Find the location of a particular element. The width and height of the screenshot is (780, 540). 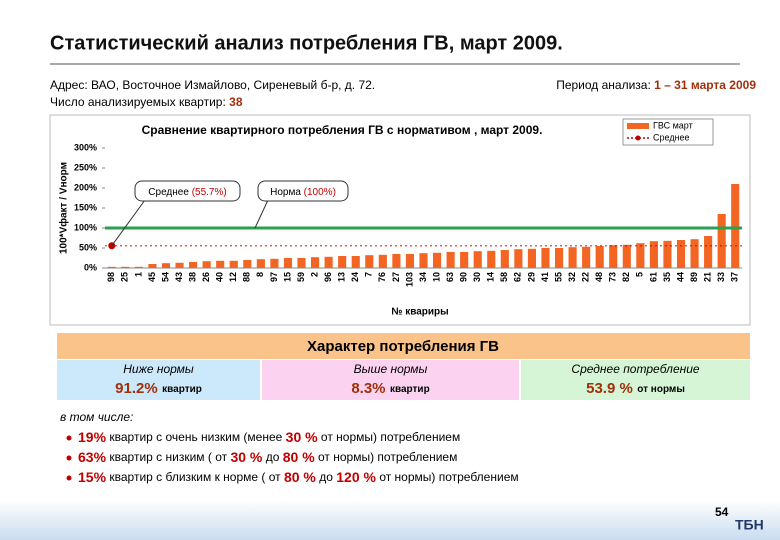

y-tick-label: 50% is located at coordinates (88, 247).